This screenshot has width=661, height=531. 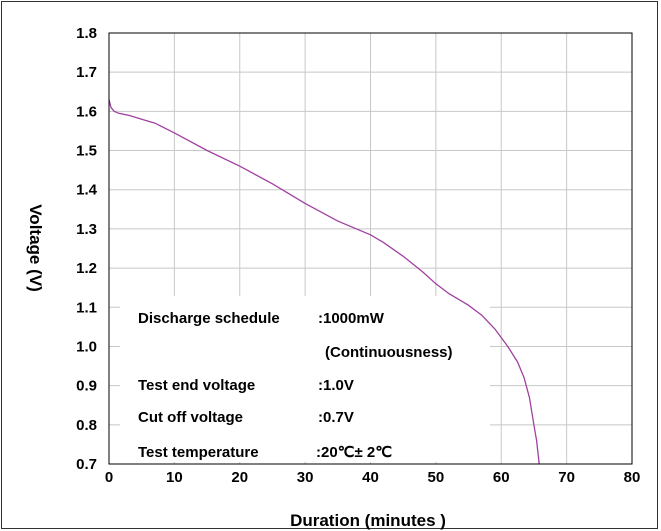 I want to click on x-tick-label: 30, so click(x=305, y=477).